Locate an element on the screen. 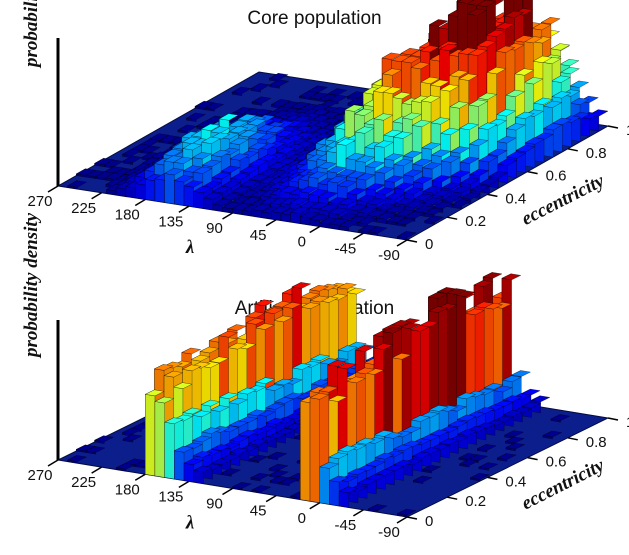  x-tick-label: 45 is located at coordinates (258, 235).